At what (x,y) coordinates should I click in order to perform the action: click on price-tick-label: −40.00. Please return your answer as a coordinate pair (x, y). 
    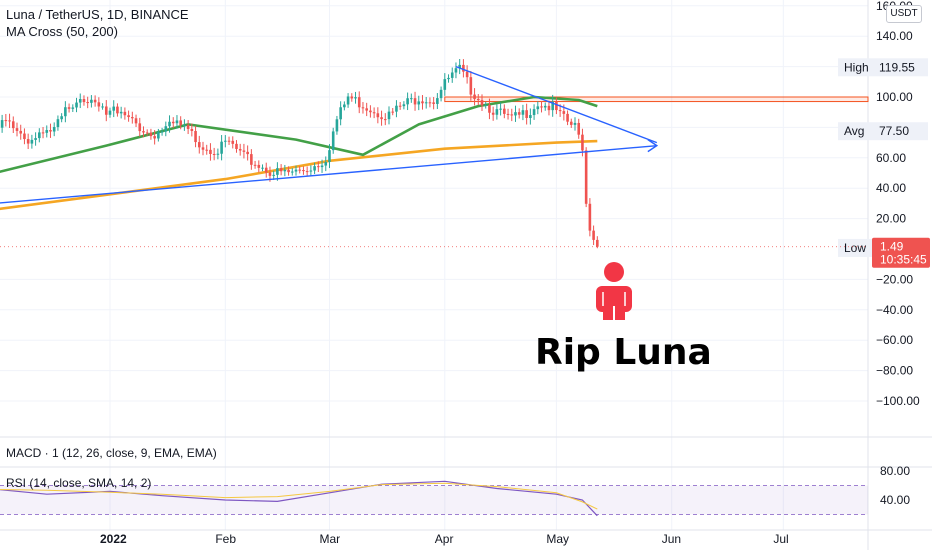
    Looking at the image, I should click on (894, 310).